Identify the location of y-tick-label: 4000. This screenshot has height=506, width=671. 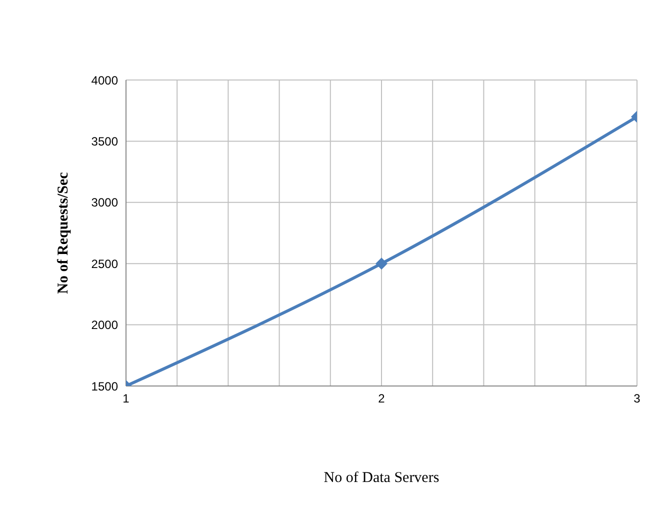
(104, 80).